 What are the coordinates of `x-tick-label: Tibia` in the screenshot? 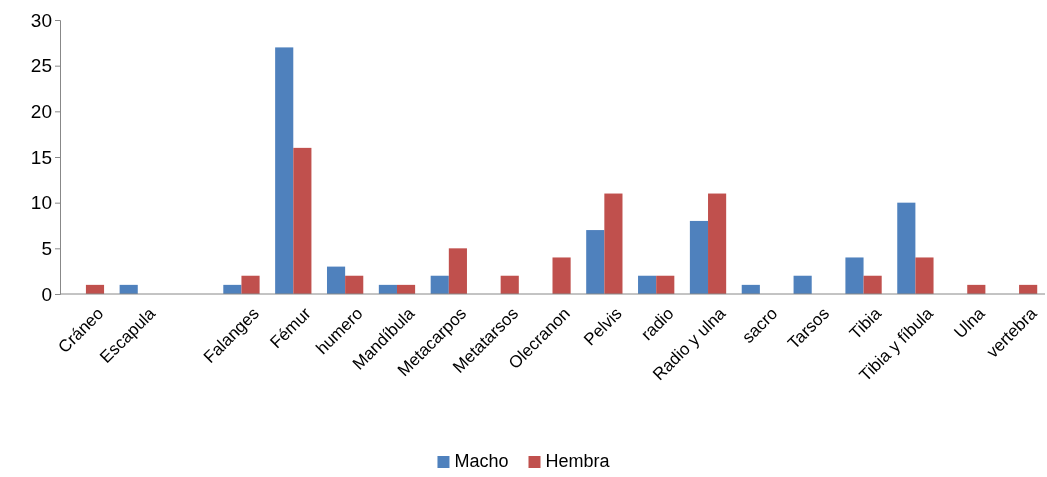 It's located at (865, 323).